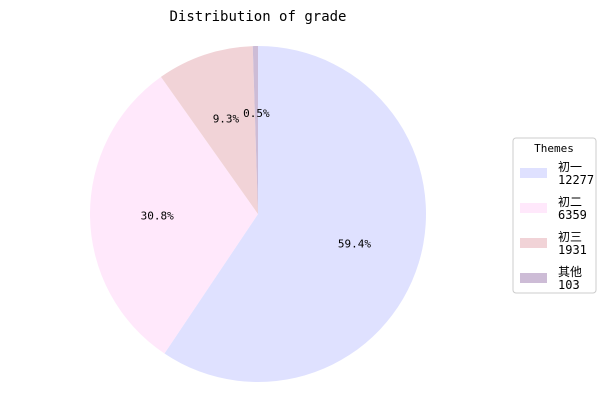 Image resolution: width=607 pixels, height=409 pixels. I want to click on legend-count-3: 1931, so click(572, 250).